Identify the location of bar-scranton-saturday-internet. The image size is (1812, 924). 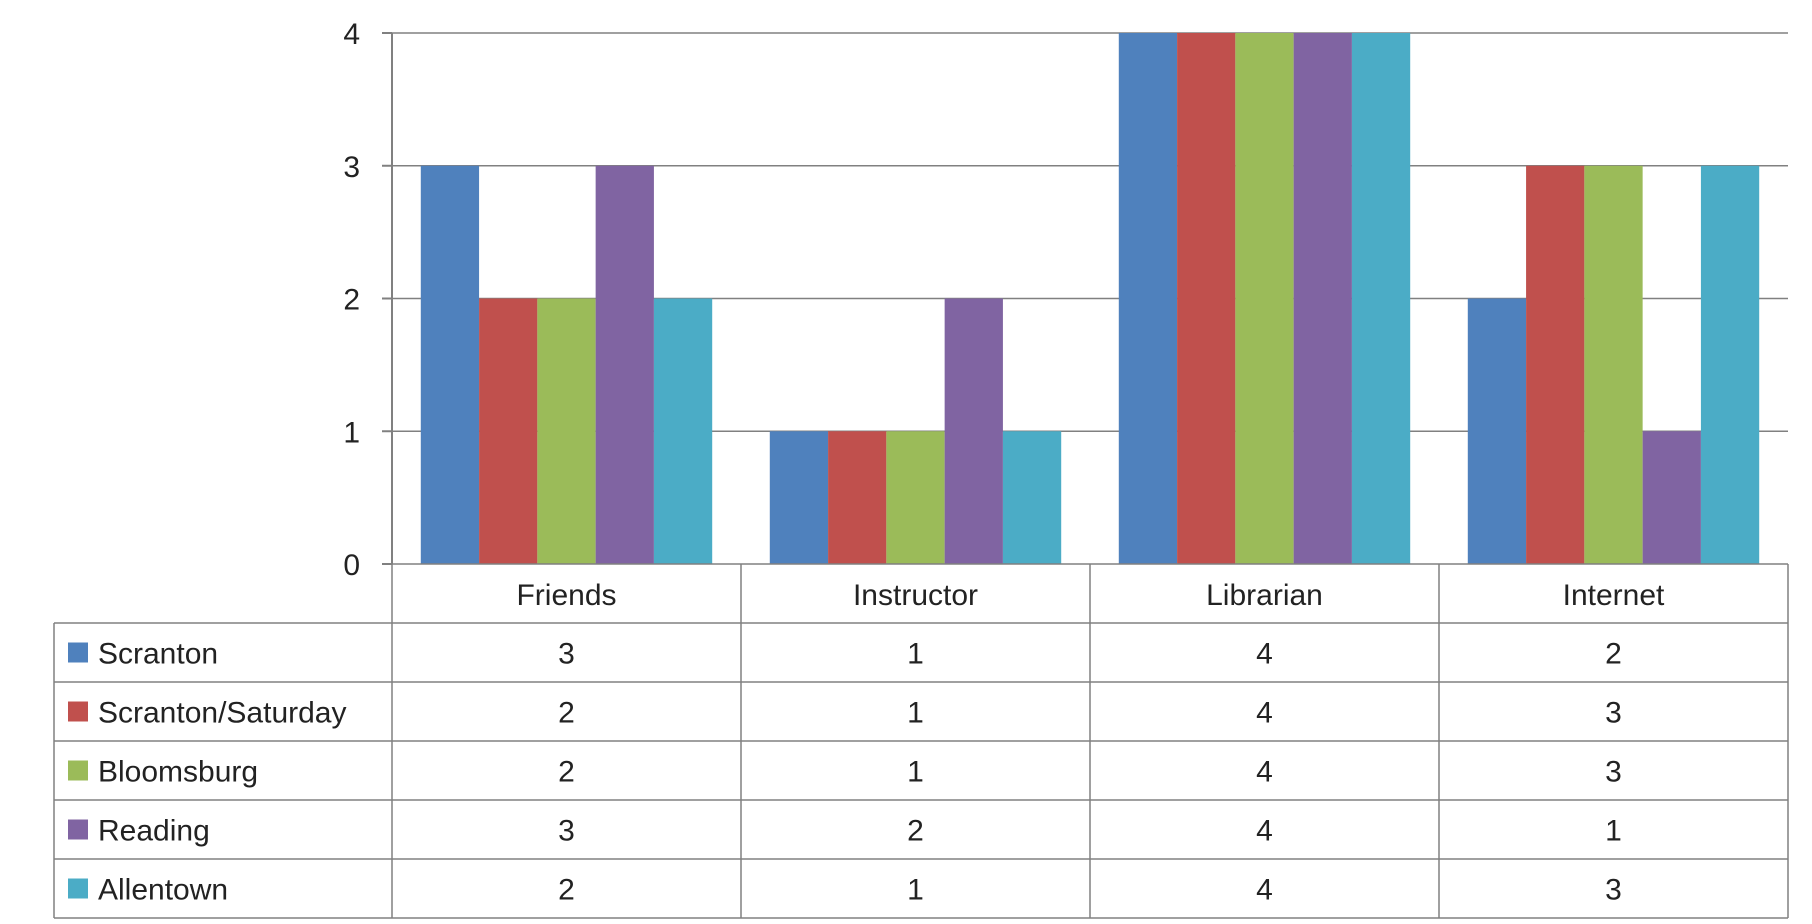
(1555, 364).